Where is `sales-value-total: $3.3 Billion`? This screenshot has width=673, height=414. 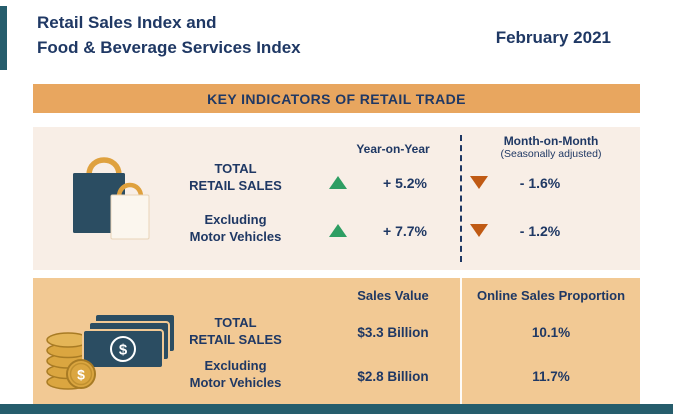 sales-value-total: $3.3 Billion is located at coordinates (393, 332).